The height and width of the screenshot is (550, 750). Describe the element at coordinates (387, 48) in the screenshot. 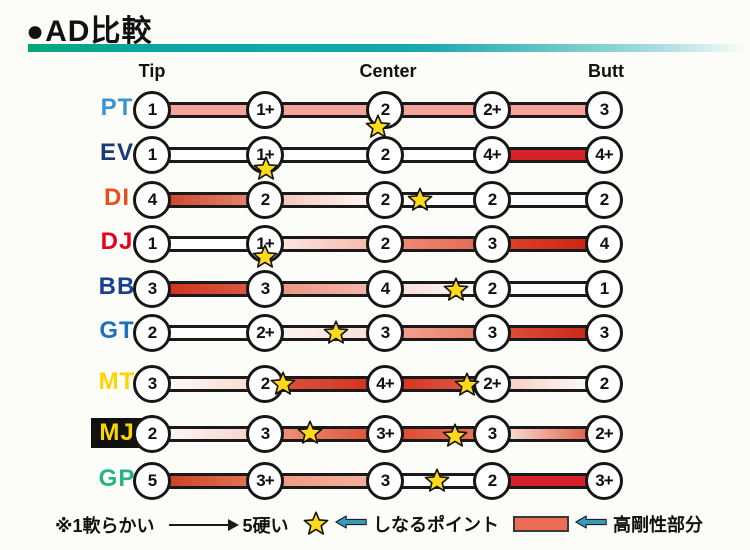

I see `title-underline` at that location.